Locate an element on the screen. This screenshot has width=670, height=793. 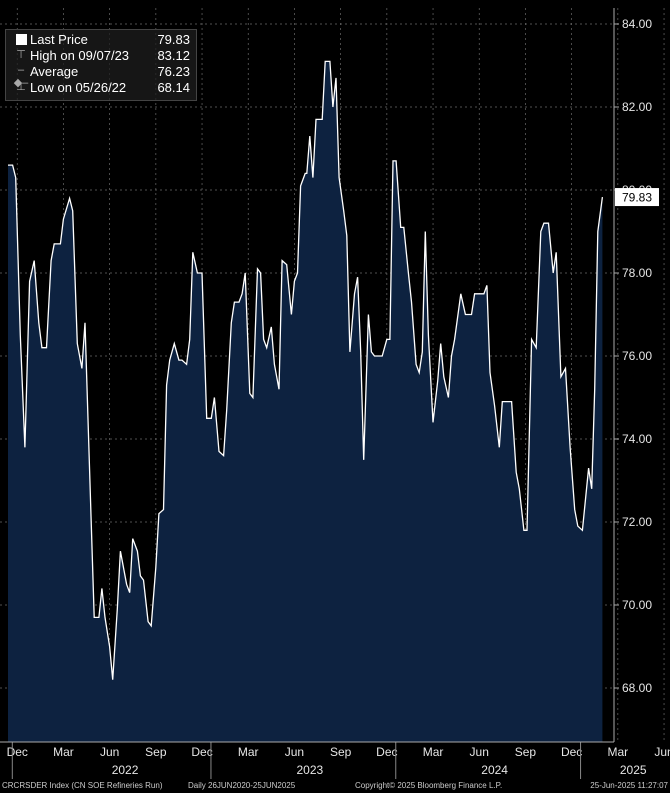
y-tick-label: 70.00 is located at coordinates (637, 605).